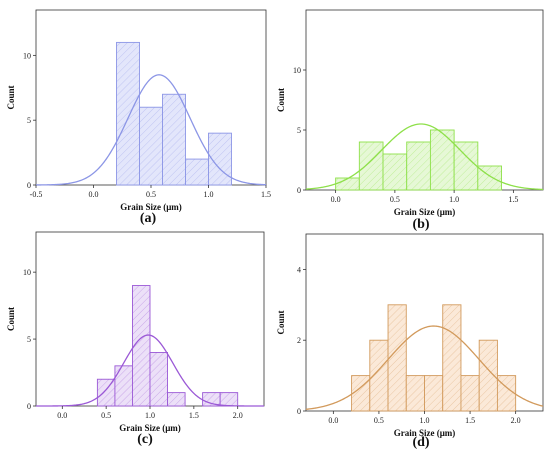 The height and width of the screenshot is (455, 550). What do you see at coordinates (420, 224) in the screenshot?
I see `panel-label: (b)` at bounding box center [420, 224].